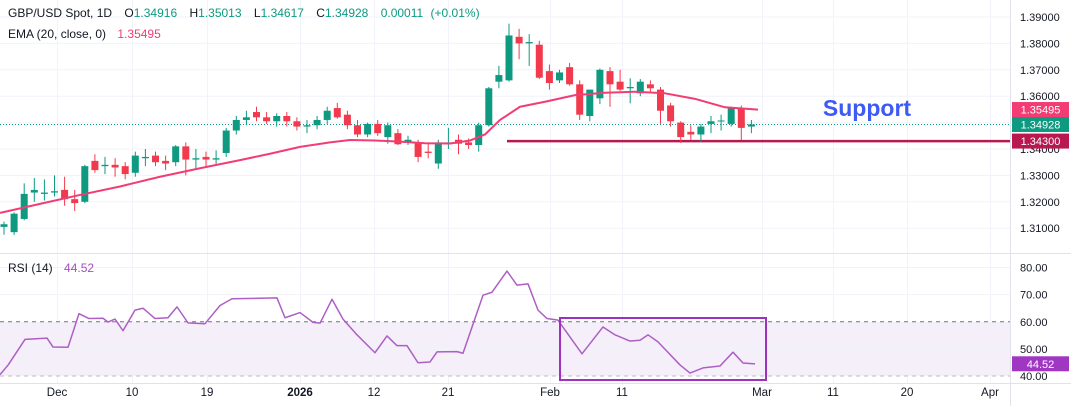 Image resolution: width=1071 pixels, height=406 pixels. I want to click on rsi-tick-label: 40.00, so click(1034, 377).